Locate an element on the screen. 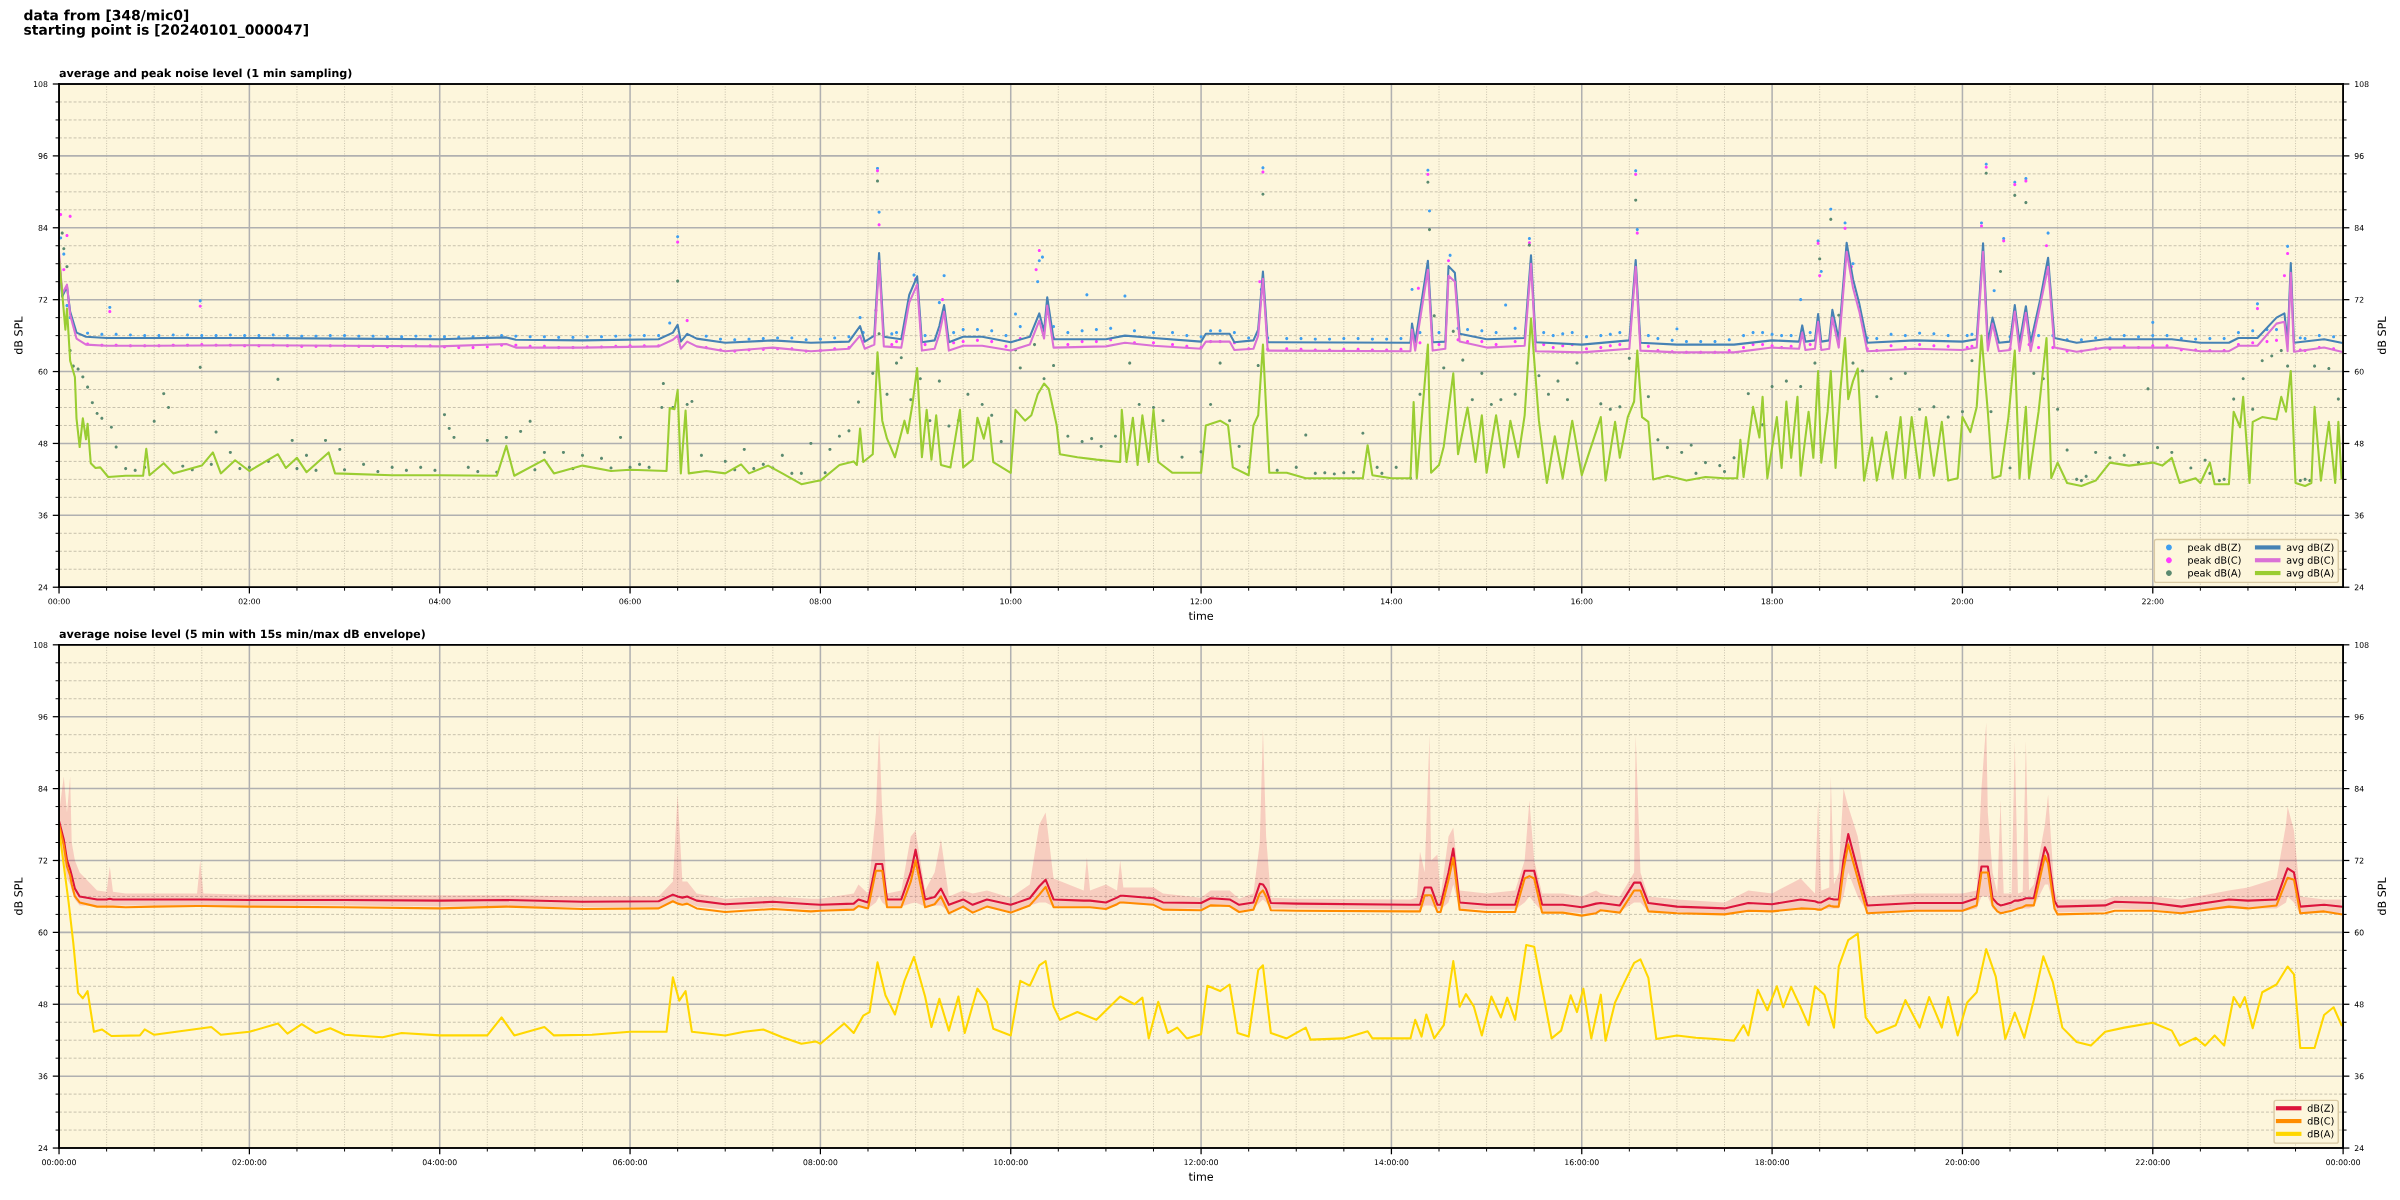  legend-label: avg dB(Z) is located at coordinates (2310, 548).